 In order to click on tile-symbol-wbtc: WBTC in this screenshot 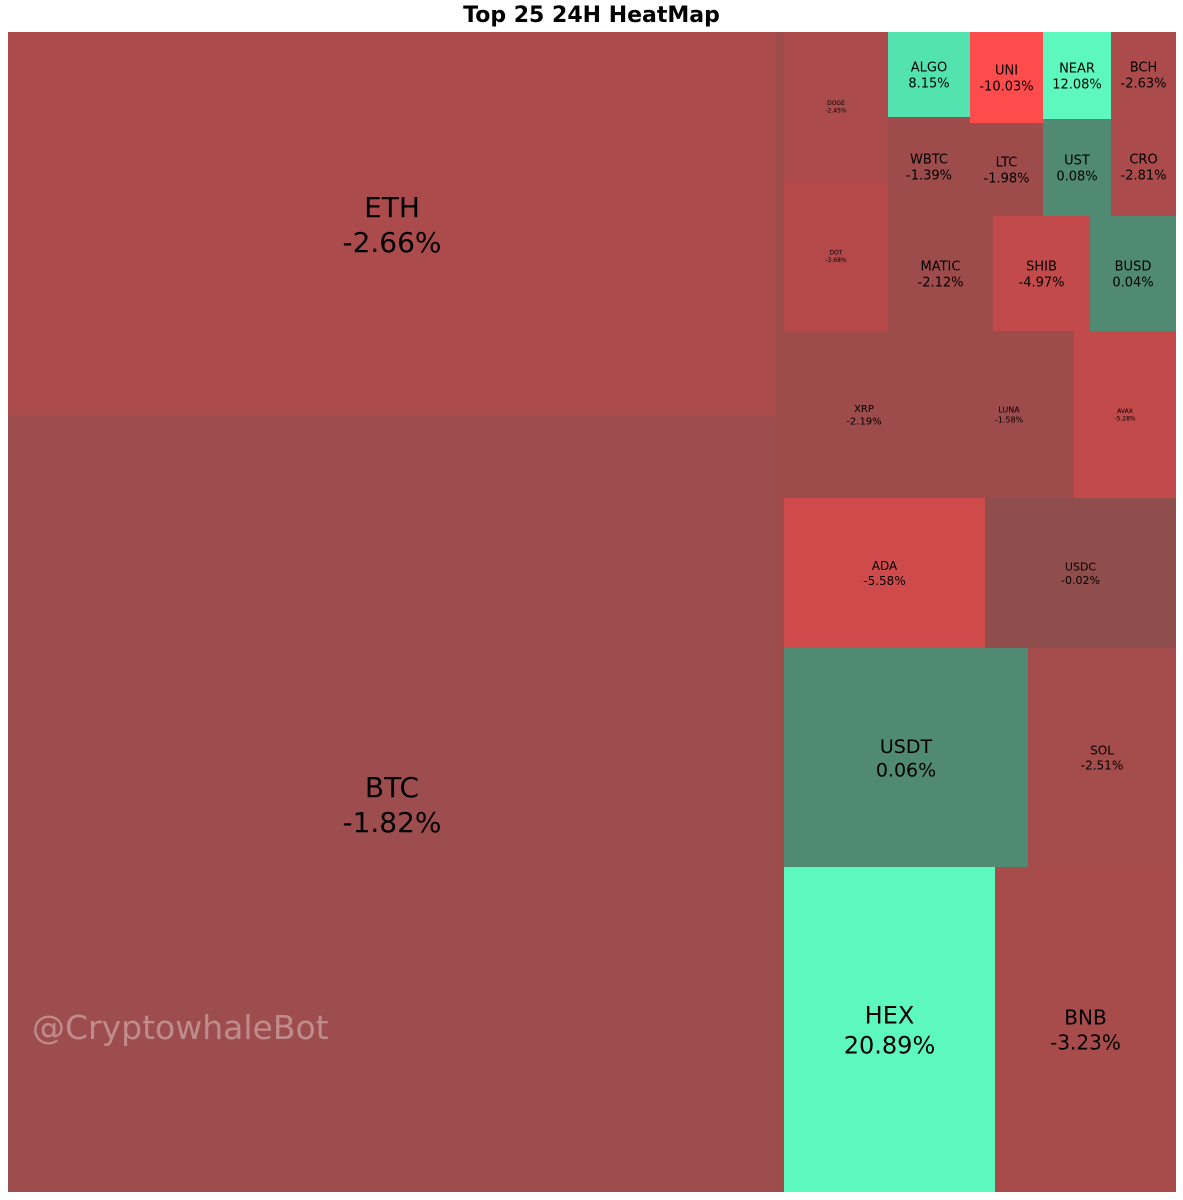, I will do `click(929, 159)`.